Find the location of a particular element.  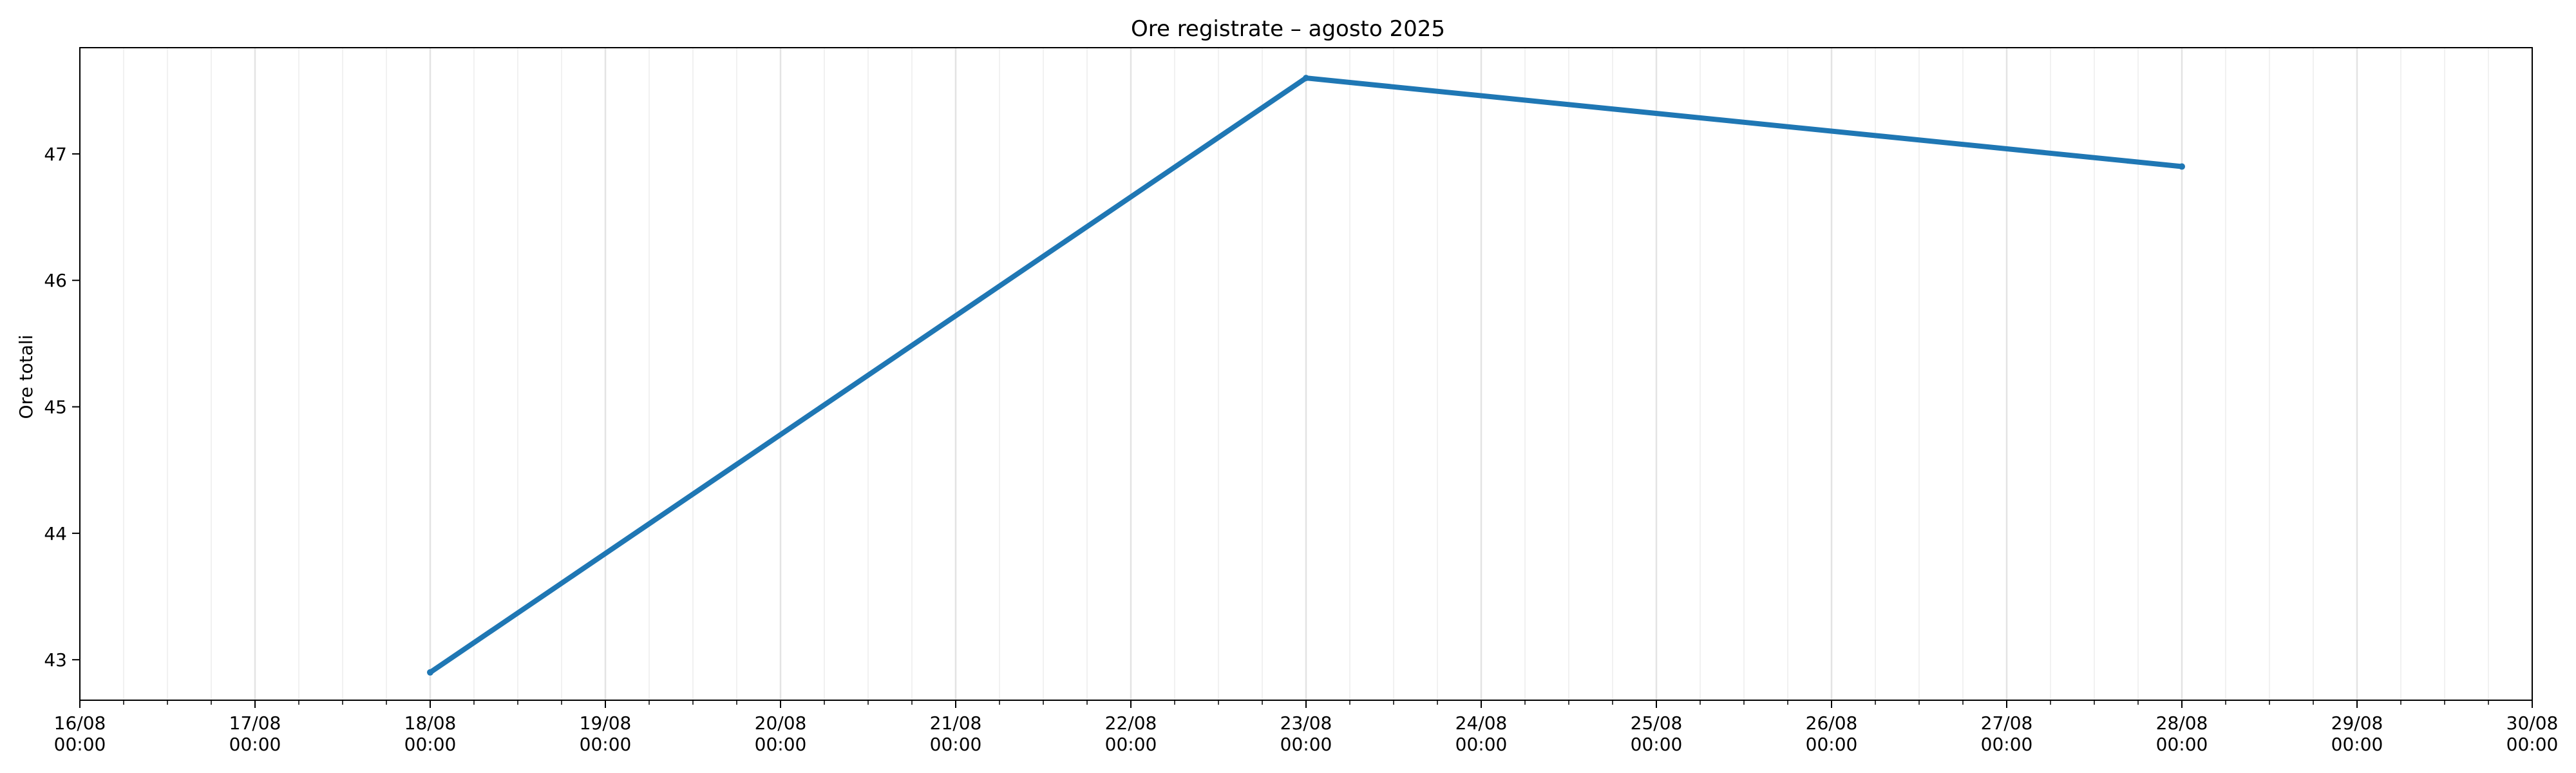

x-tick-label-day: 18/08 is located at coordinates (431, 723).